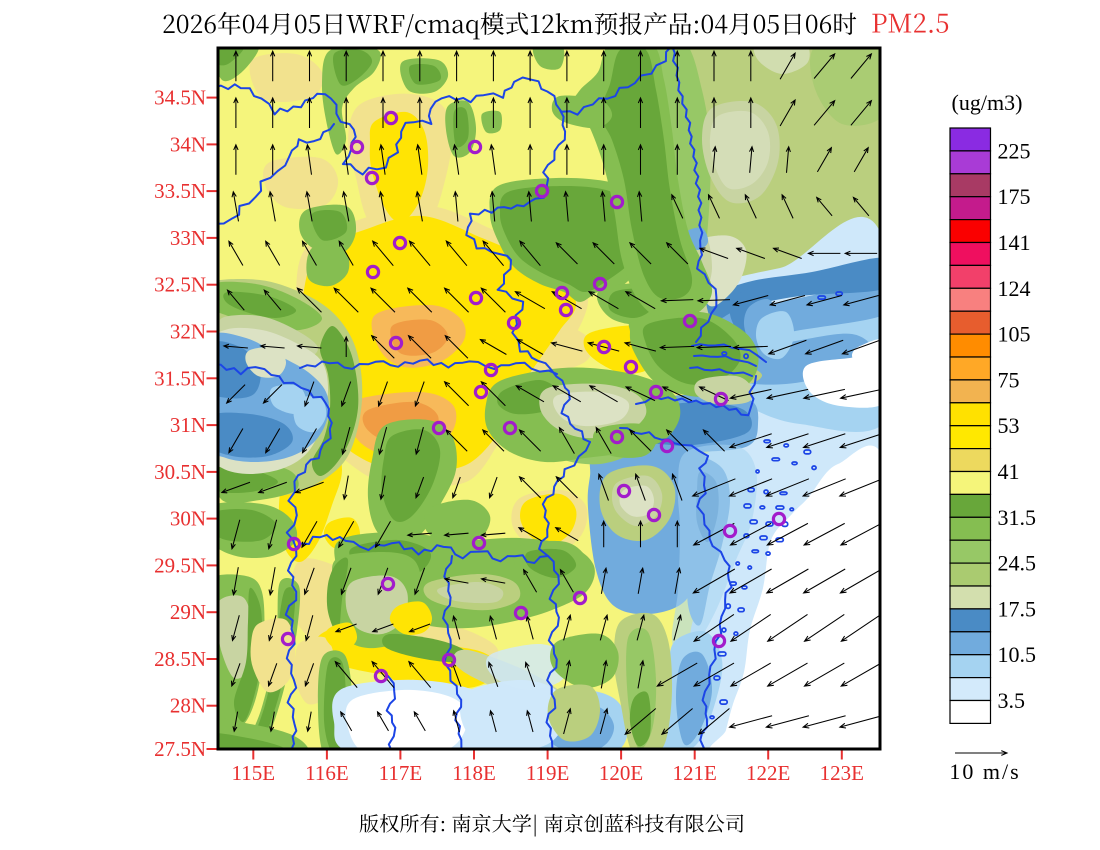  What do you see at coordinates (621, 773) in the screenshot?
I see `svg-text: 120E` at bounding box center [621, 773].